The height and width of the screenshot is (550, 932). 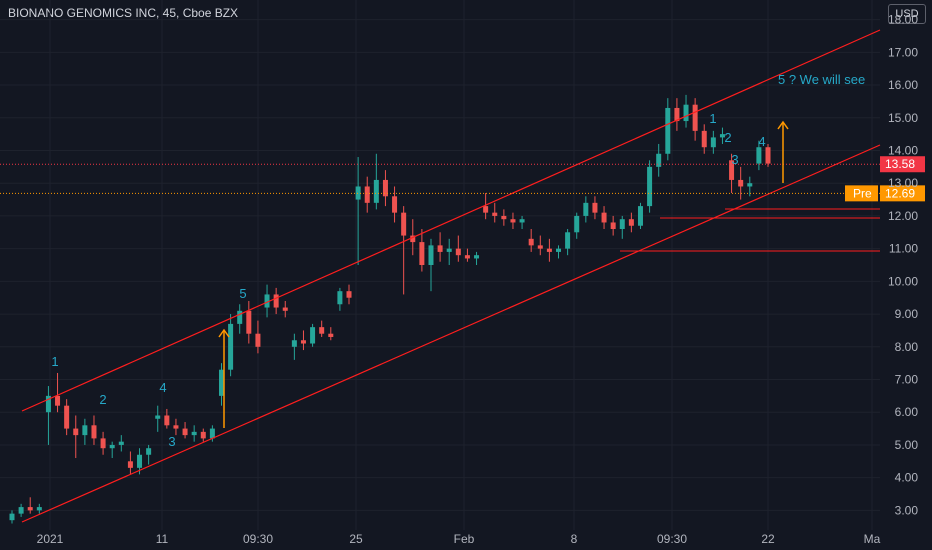 What do you see at coordinates (907, 347) in the screenshot?
I see `y-tick-label: 8.00` at bounding box center [907, 347].